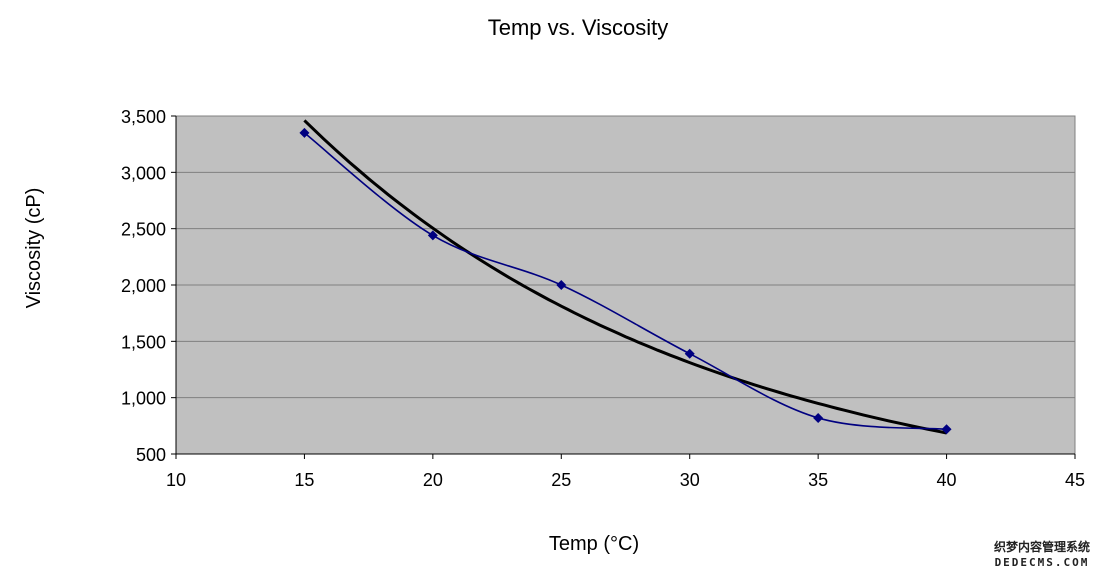 This screenshot has height=576, width=1100. What do you see at coordinates (1042, 562) in the screenshot?
I see `watermark-line2: DEDECMS.COM` at bounding box center [1042, 562].